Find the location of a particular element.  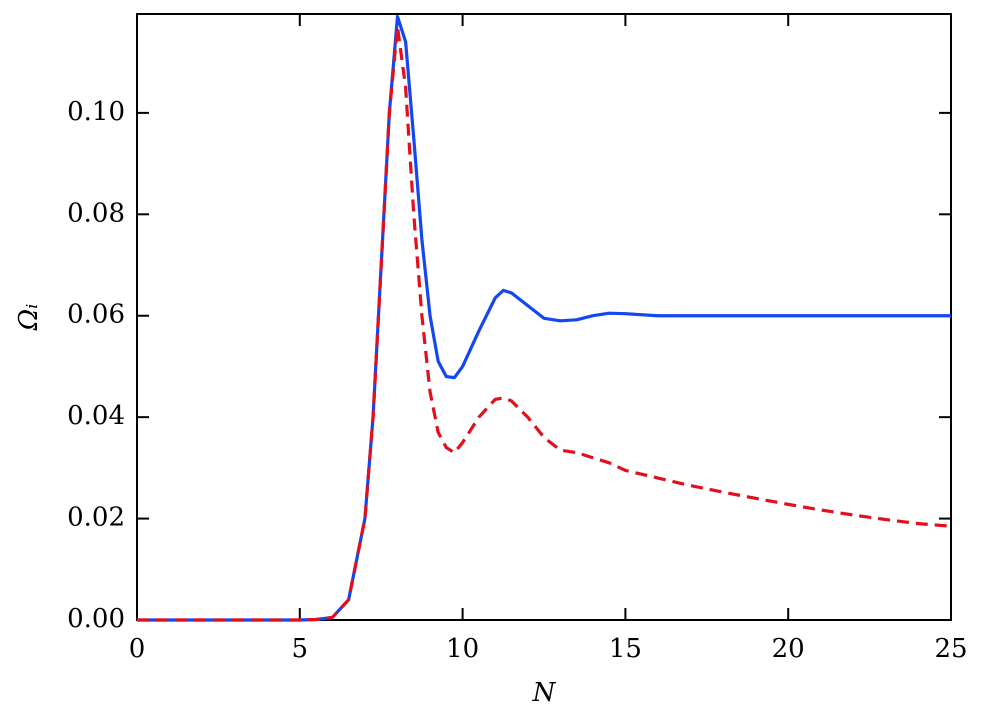

y-tick-label: 0.08 is located at coordinates (96, 213).